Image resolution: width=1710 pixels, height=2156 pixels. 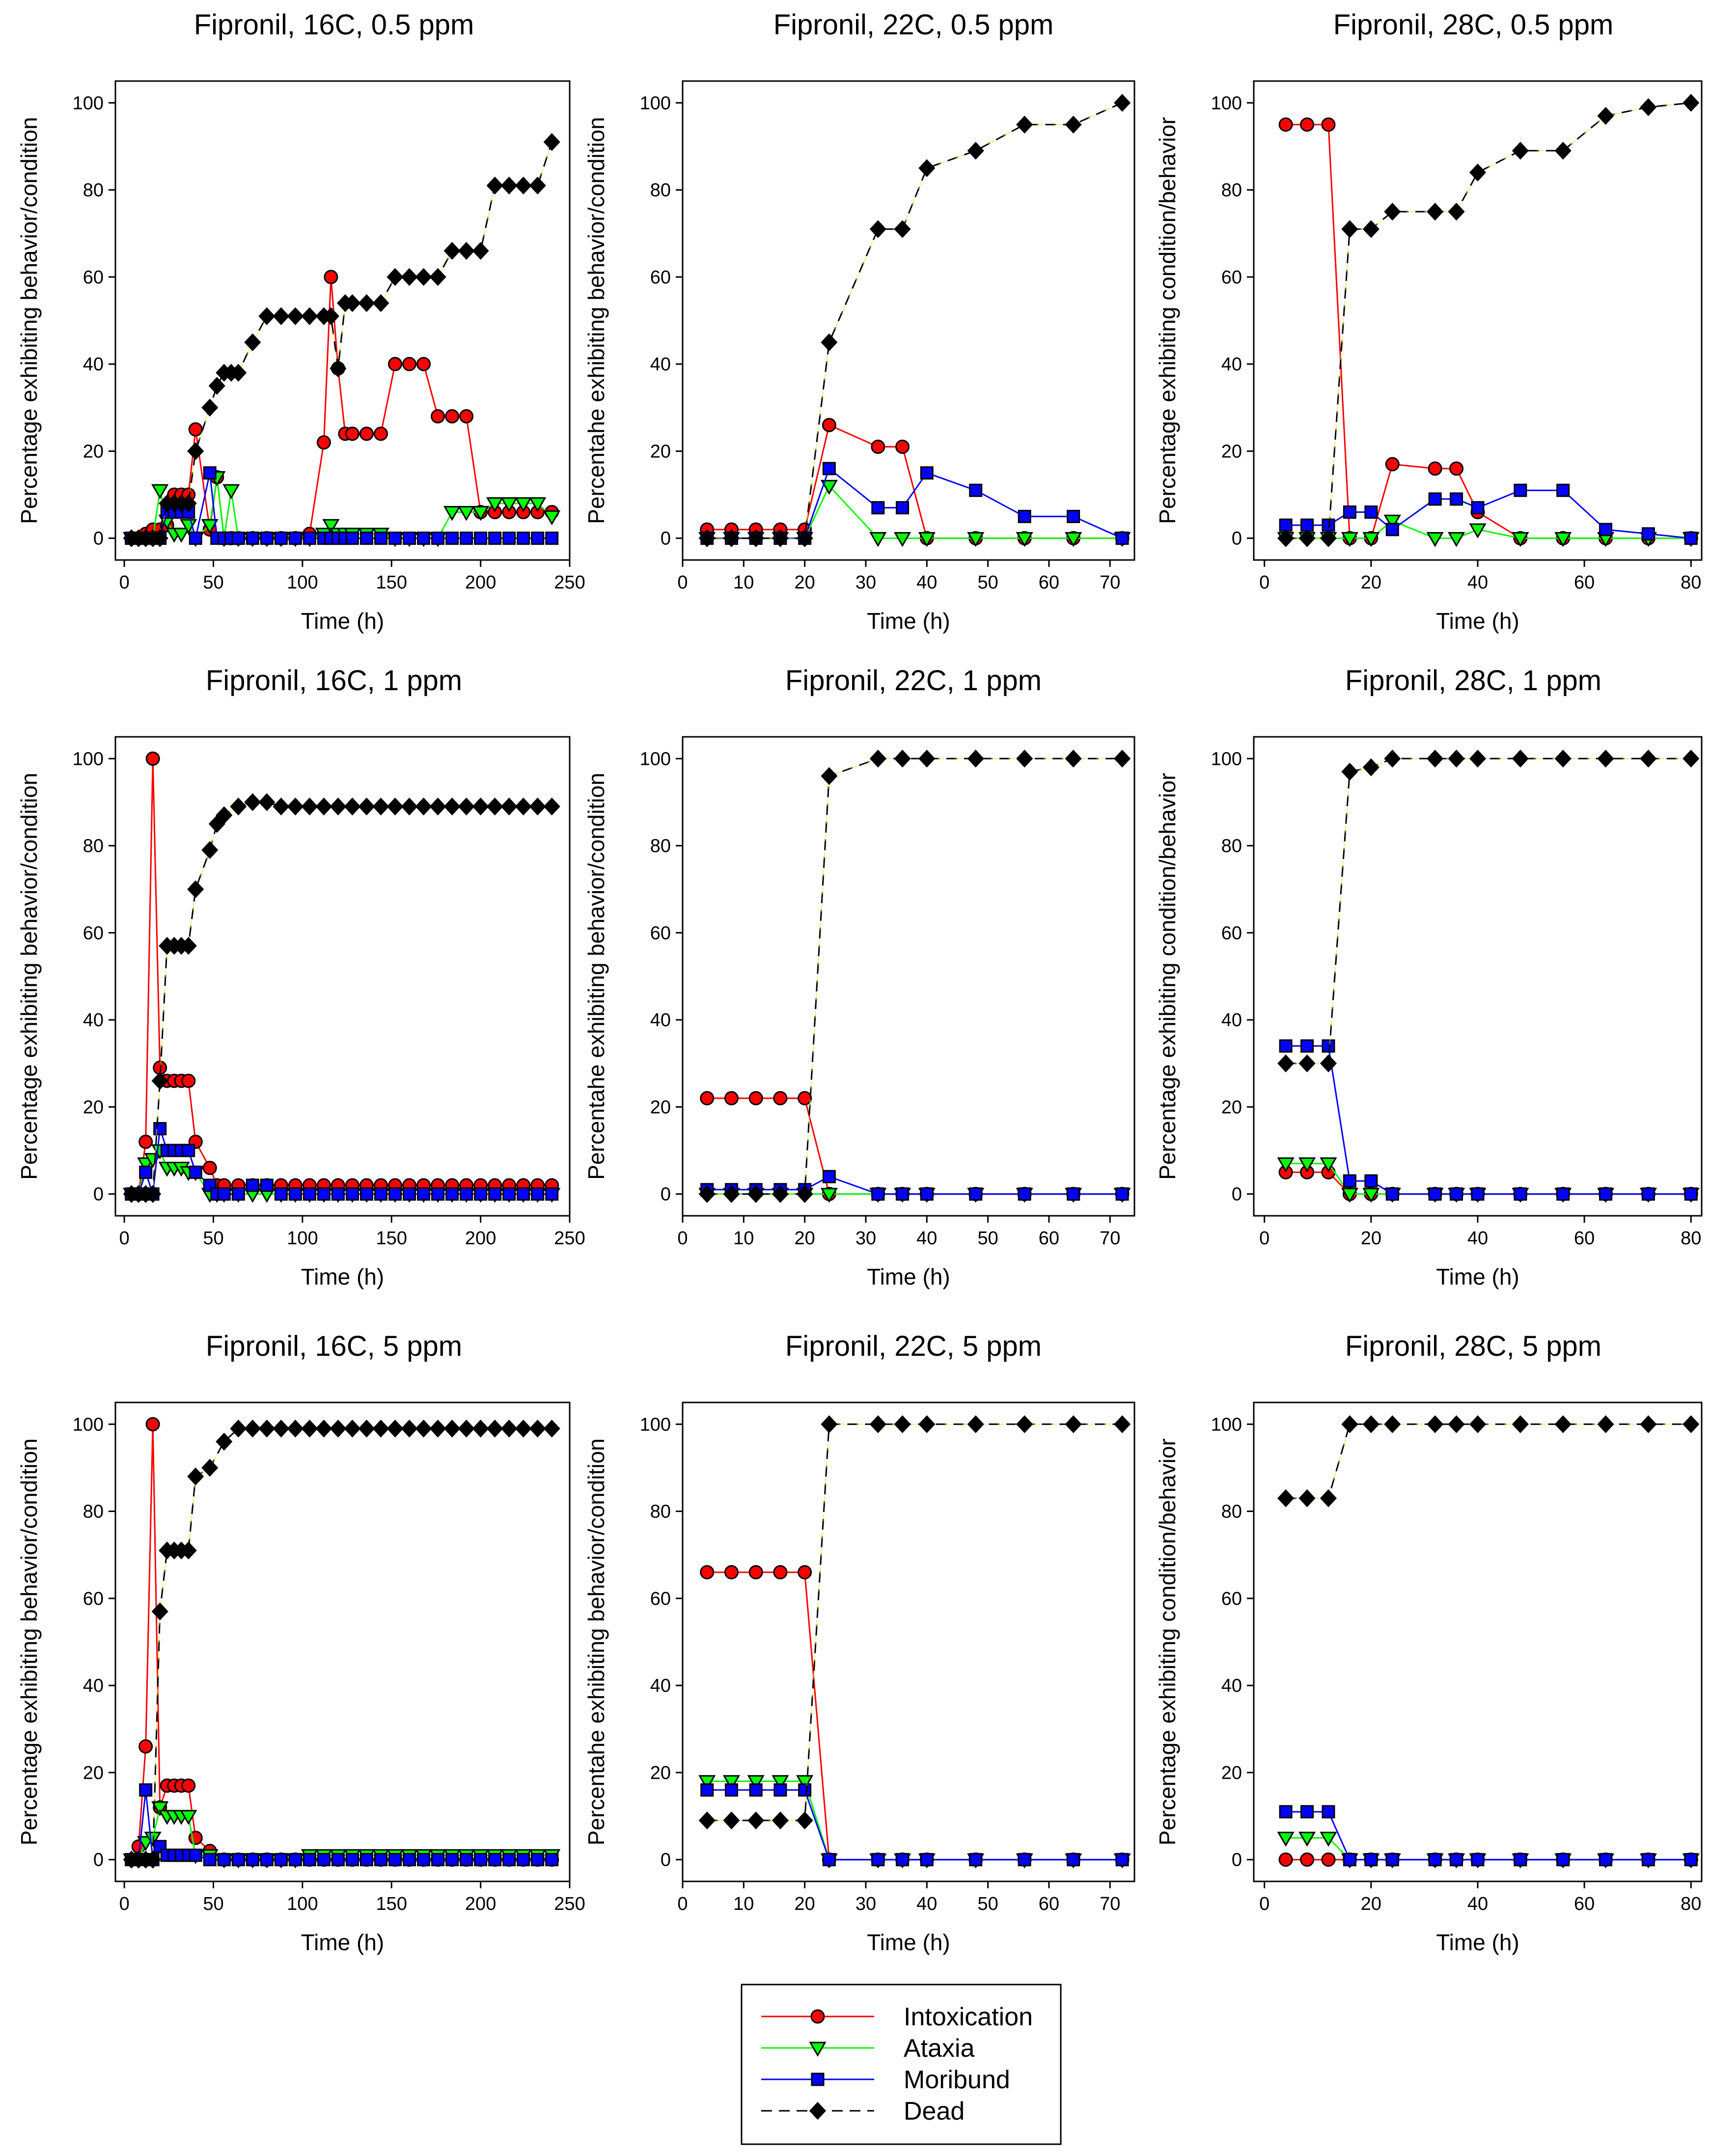 I want to click on subplot-title: Fipronil, 28C, 5 ppm, so click(x=1473, y=1346).